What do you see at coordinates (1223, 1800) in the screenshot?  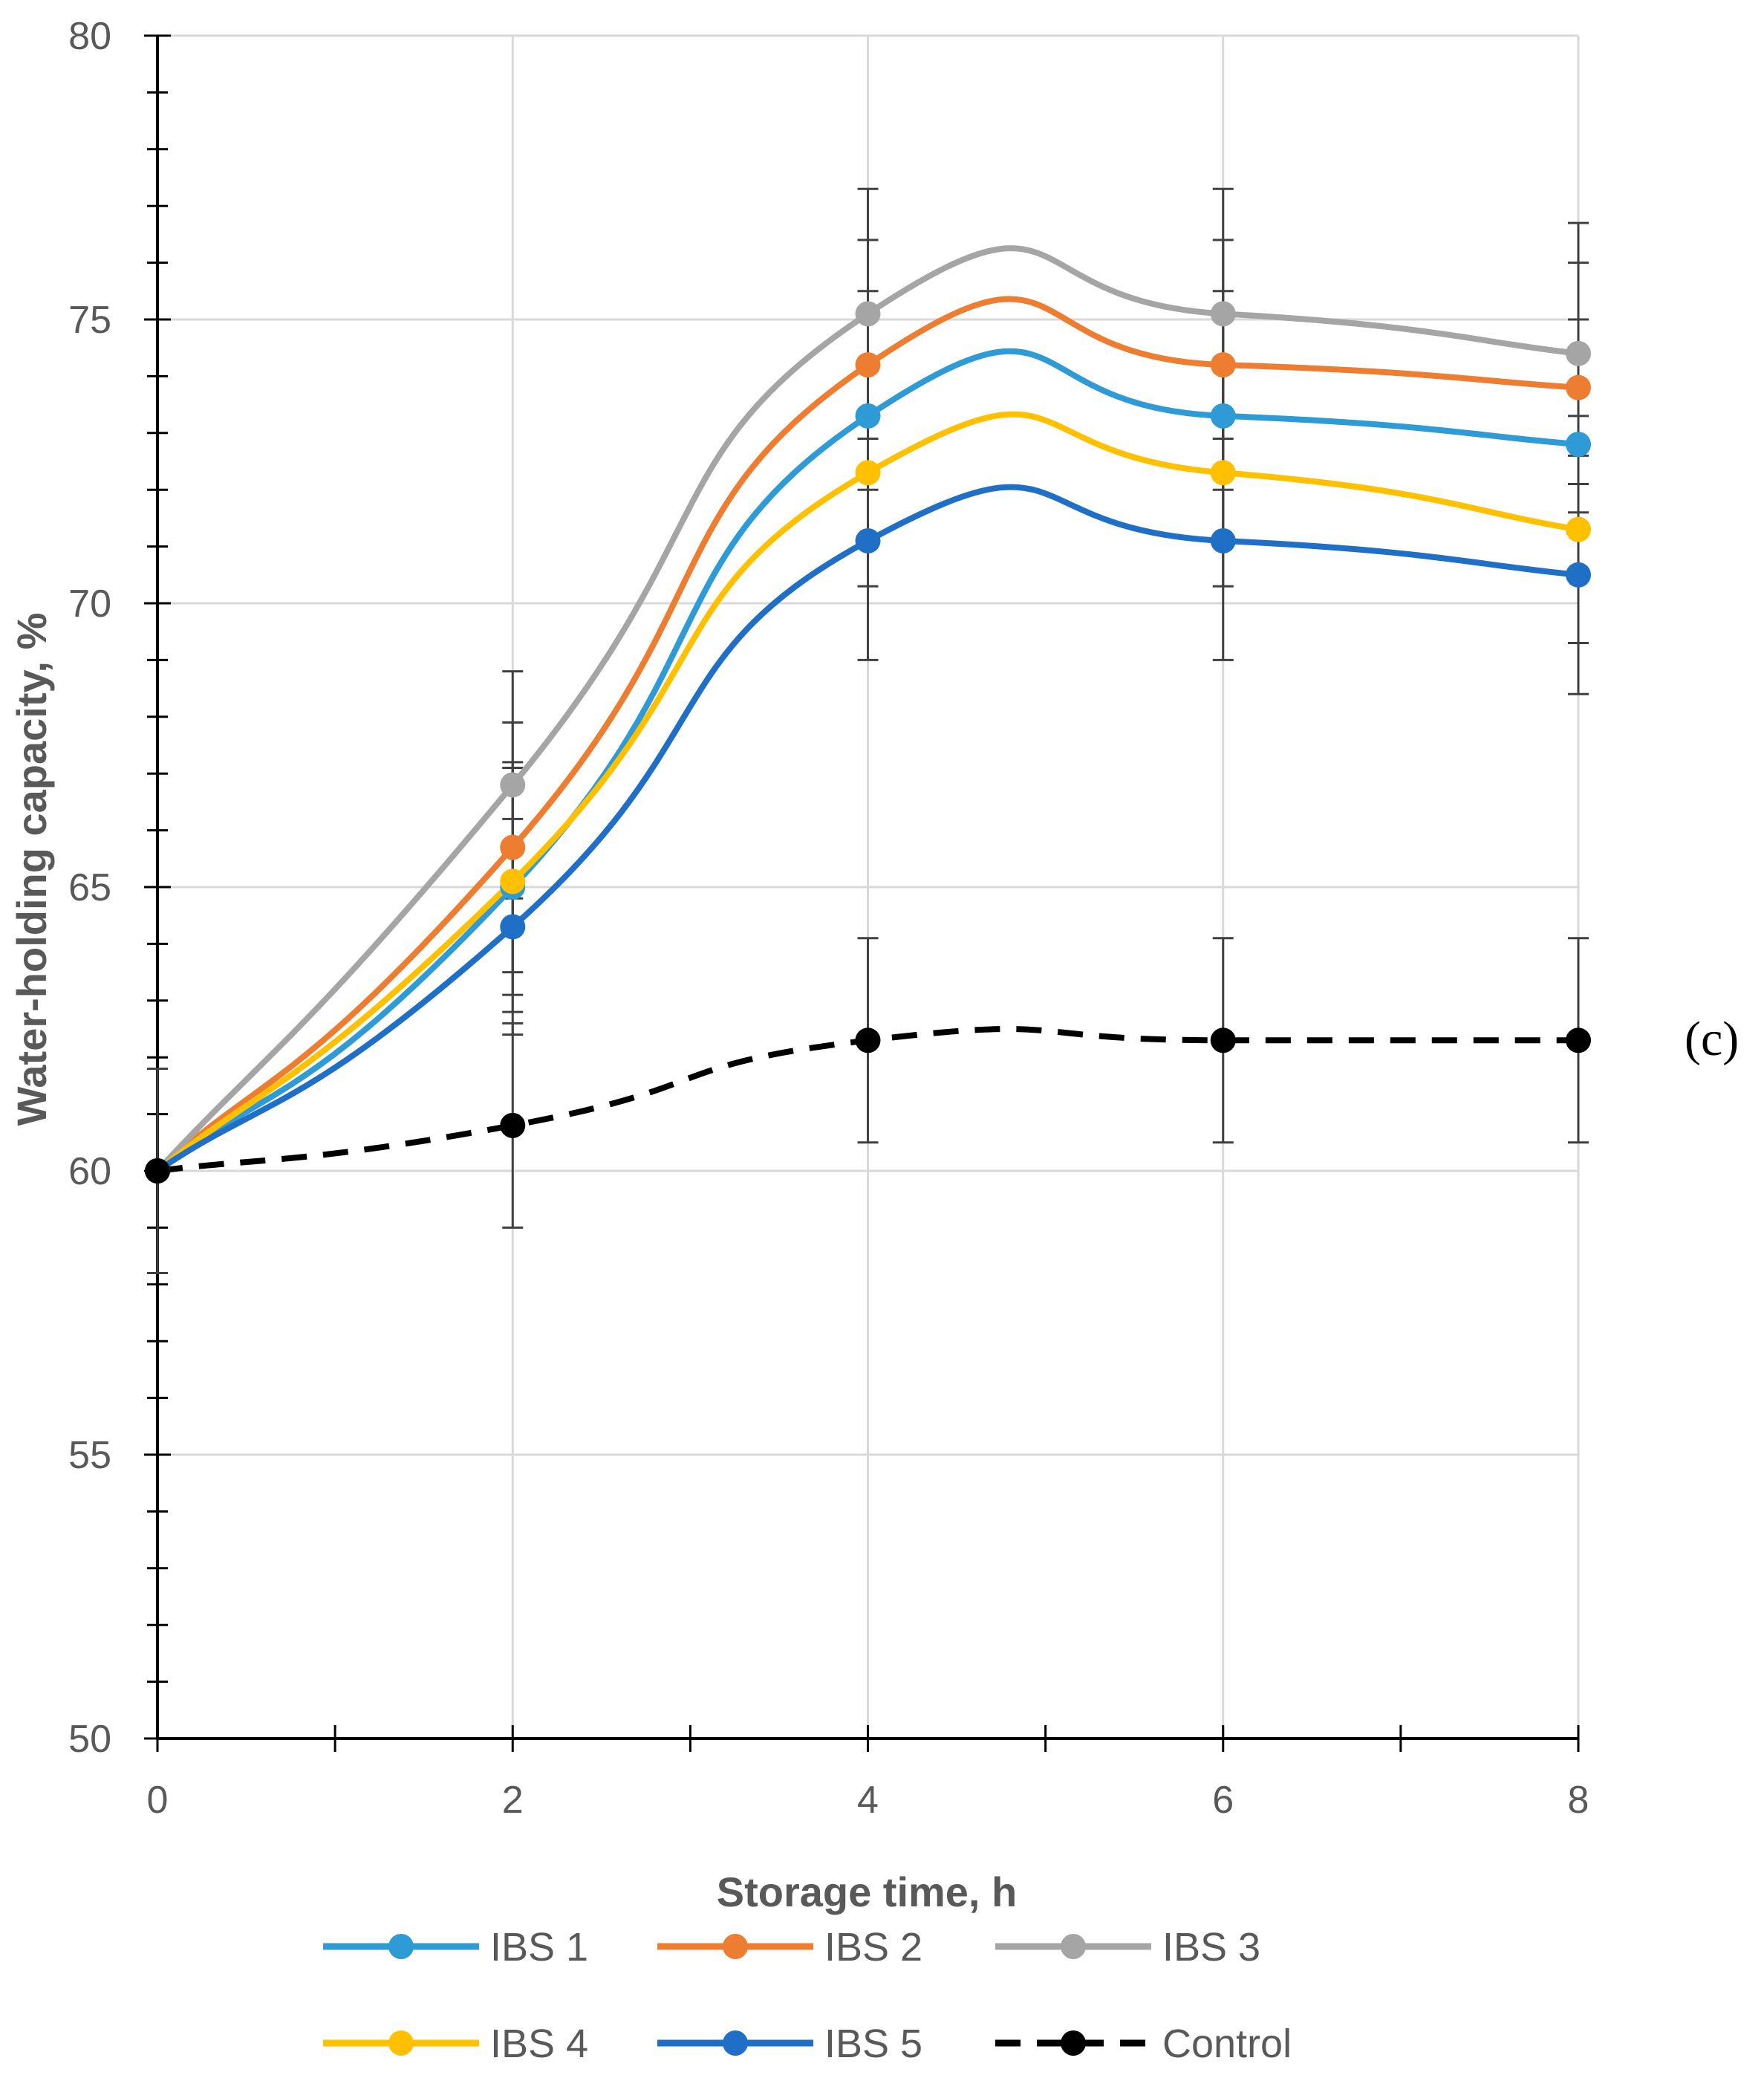 I see `x-tick-label: 6` at bounding box center [1223, 1800].